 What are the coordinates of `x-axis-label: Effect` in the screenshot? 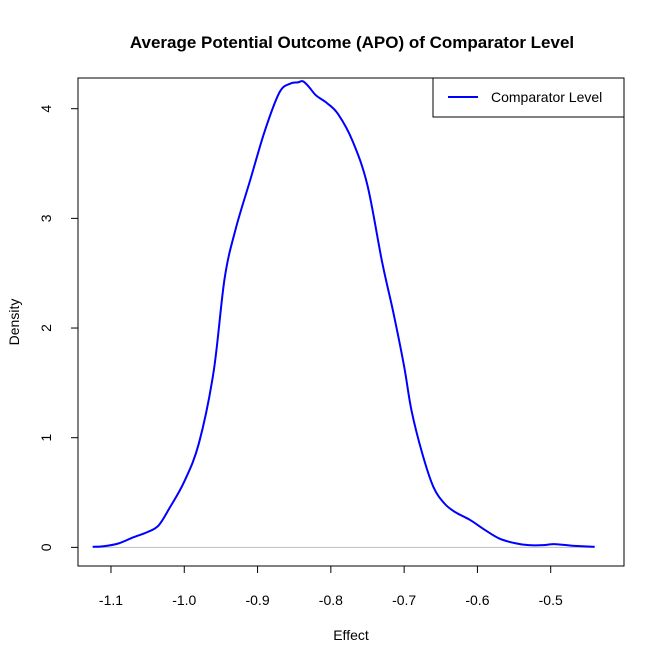 It's located at (351, 635).